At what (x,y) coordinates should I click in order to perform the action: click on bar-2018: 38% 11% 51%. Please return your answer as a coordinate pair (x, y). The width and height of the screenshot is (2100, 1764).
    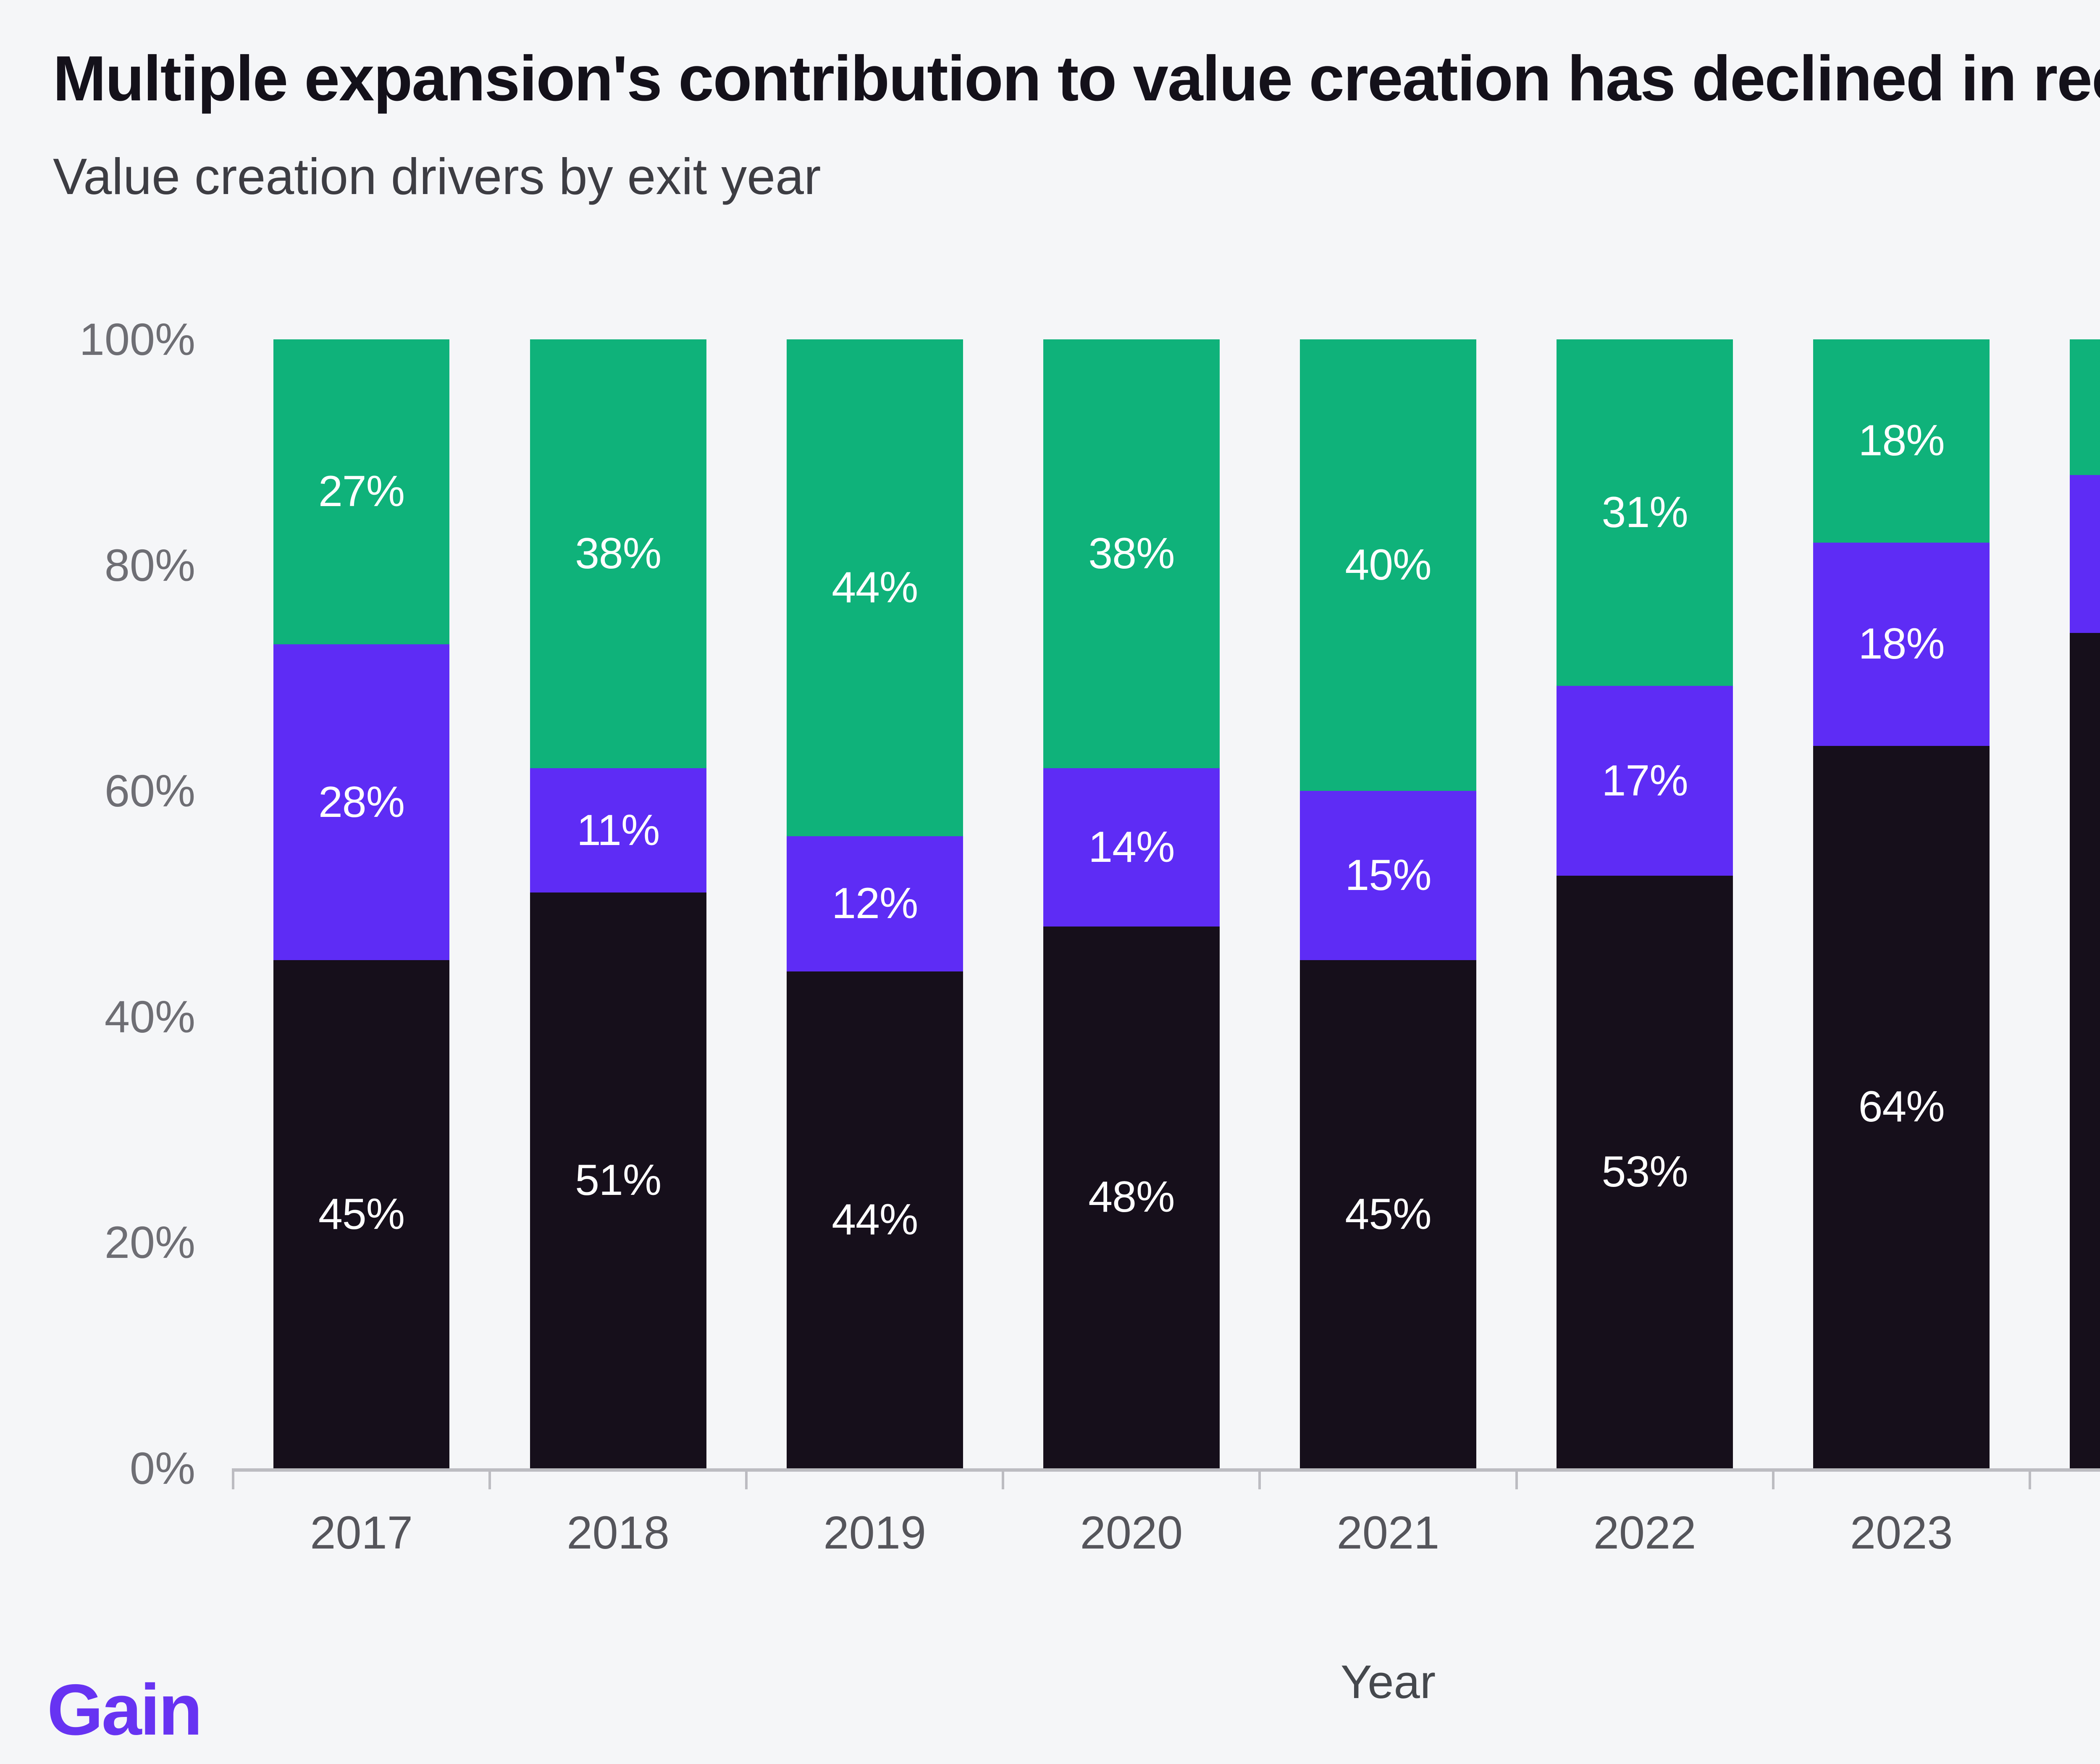
    Looking at the image, I should click on (618, 903).